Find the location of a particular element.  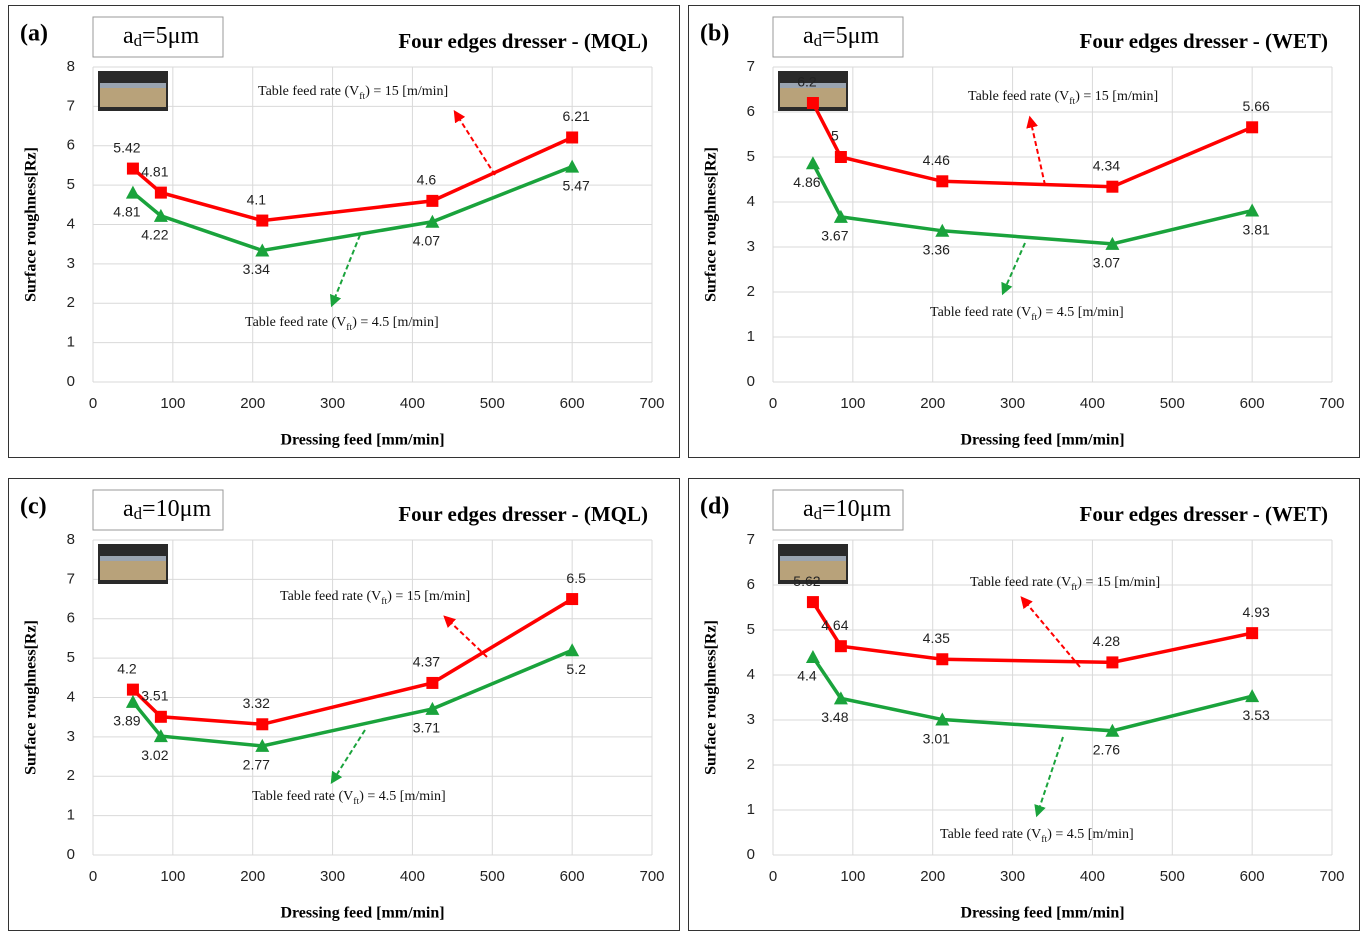

photo-strip is located at coordinates (133, 570).